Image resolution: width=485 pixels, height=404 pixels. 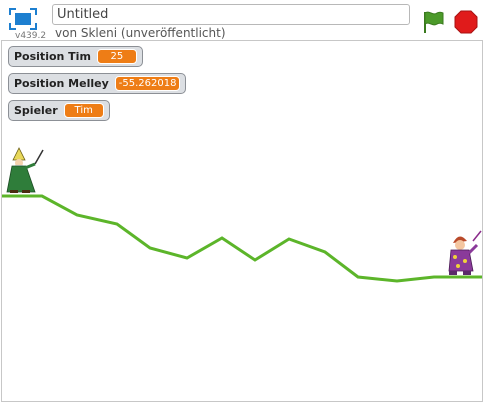 I want to click on monitor-position-tim: Position Tim 25, so click(x=75, y=56).